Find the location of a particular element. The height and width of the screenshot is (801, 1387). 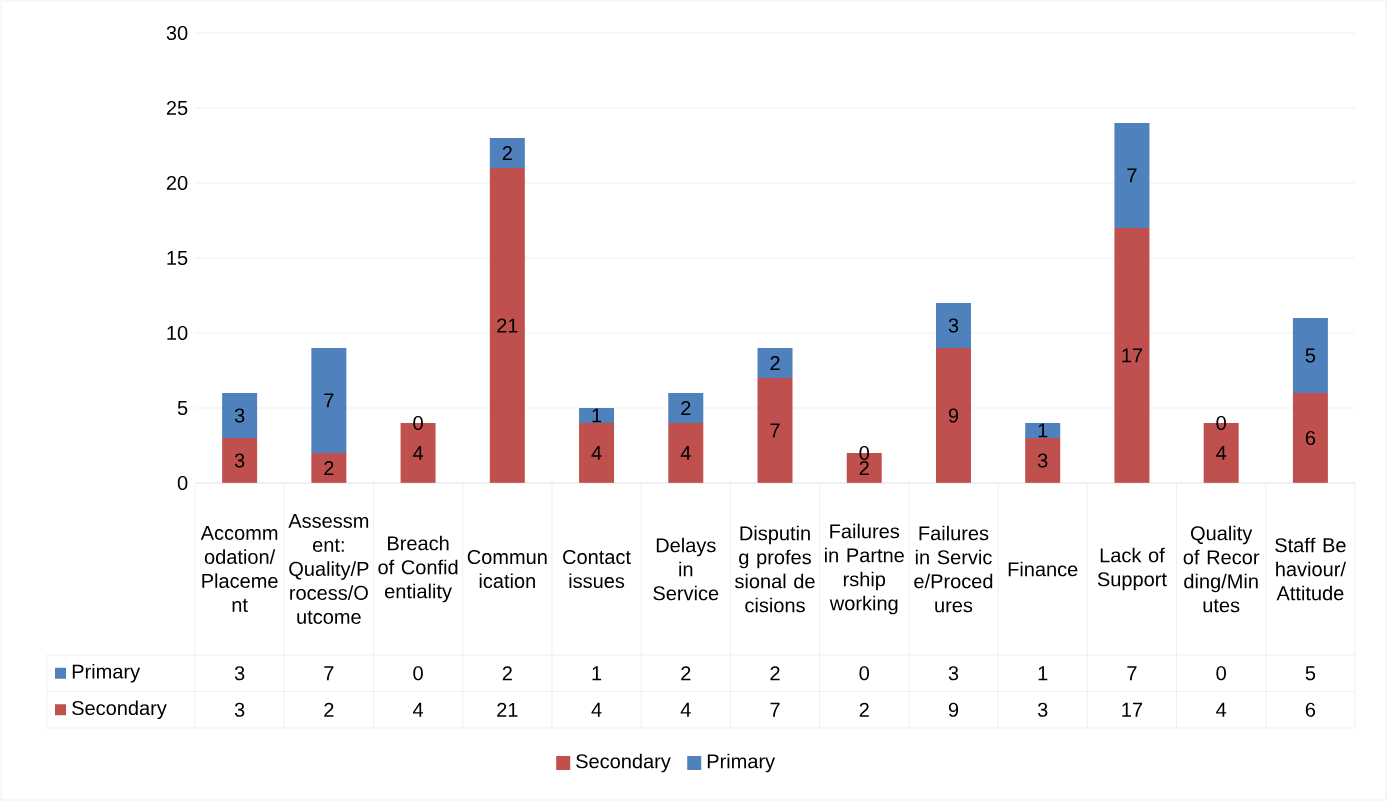

y-tick-label: 0 is located at coordinates (182, 483).